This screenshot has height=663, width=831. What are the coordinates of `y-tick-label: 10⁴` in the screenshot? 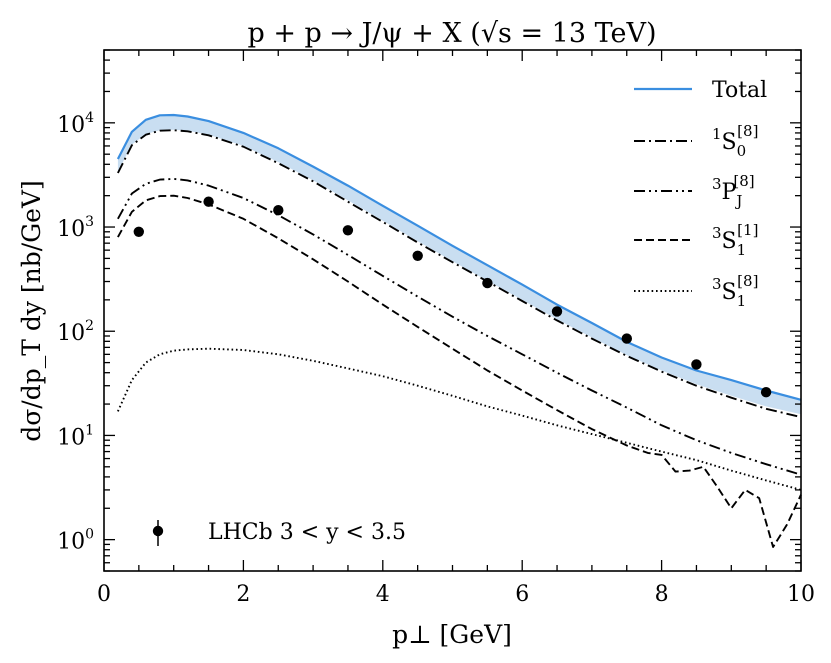 It's located at (75, 124).